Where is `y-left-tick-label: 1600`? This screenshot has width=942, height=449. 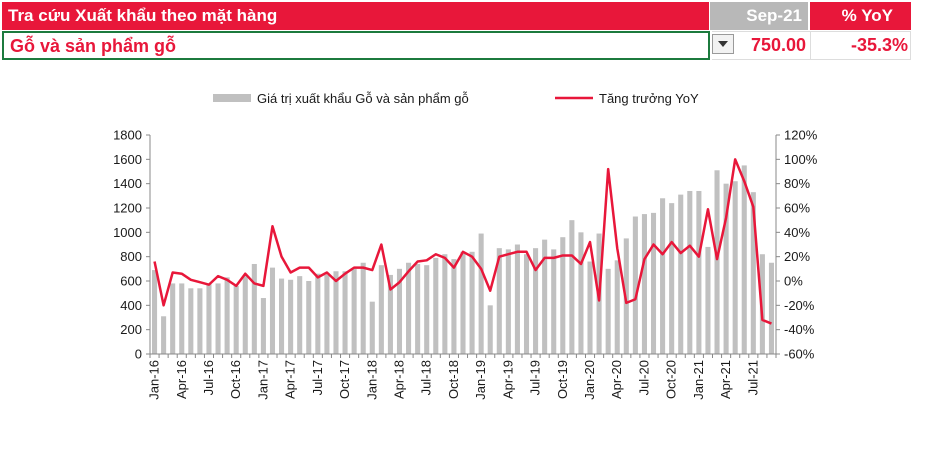 y-left-tick-label: 1600 is located at coordinates (127, 159).